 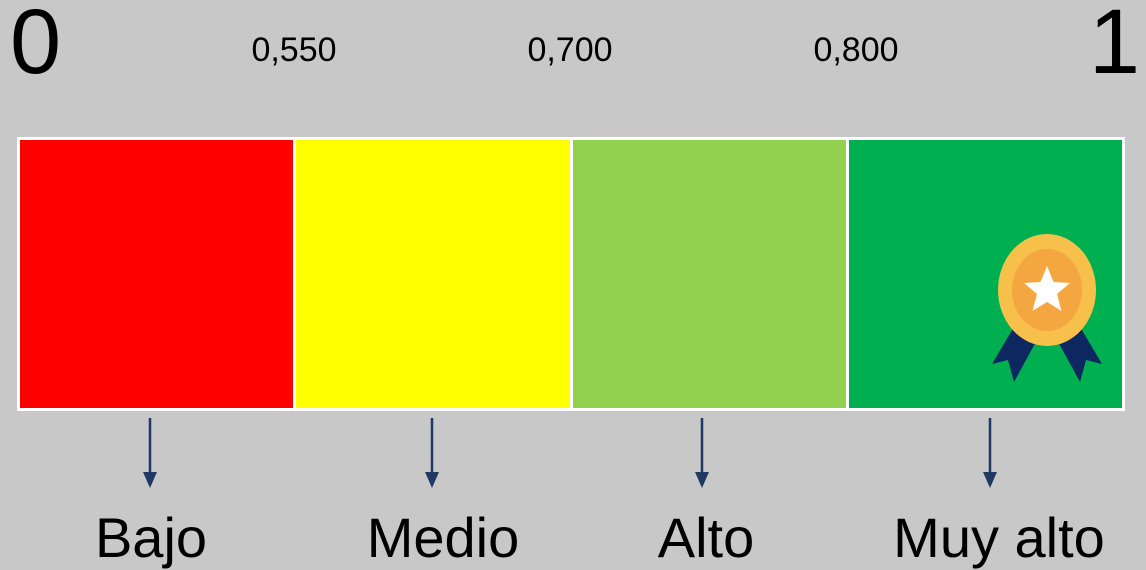 What do you see at coordinates (157, 274) in the screenshot?
I see `segment-bajo` at bounding box center [157, 274].